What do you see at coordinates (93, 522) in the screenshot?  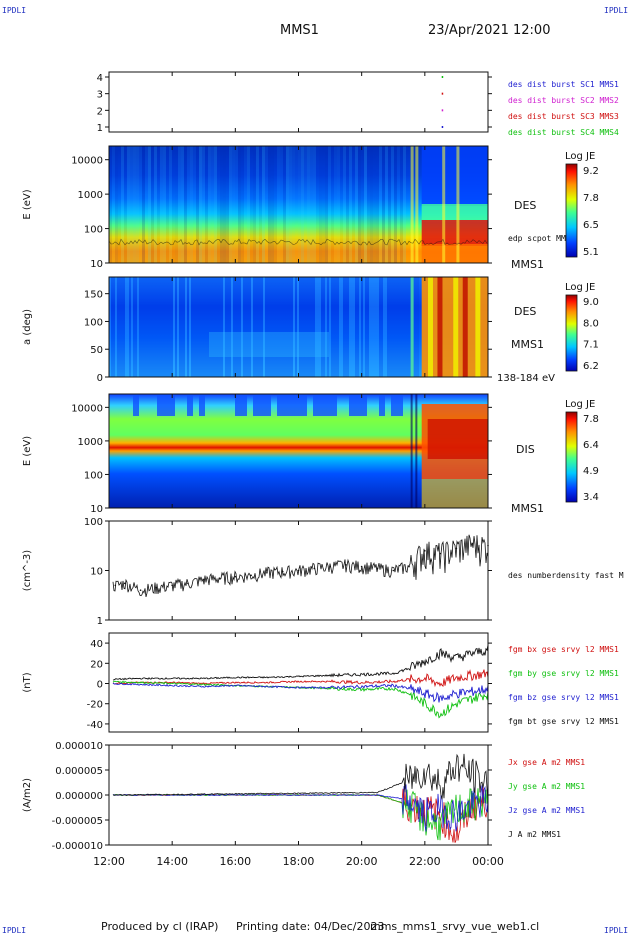 I see `density-tick-label-0: 100` at bounding box center [93, 522].